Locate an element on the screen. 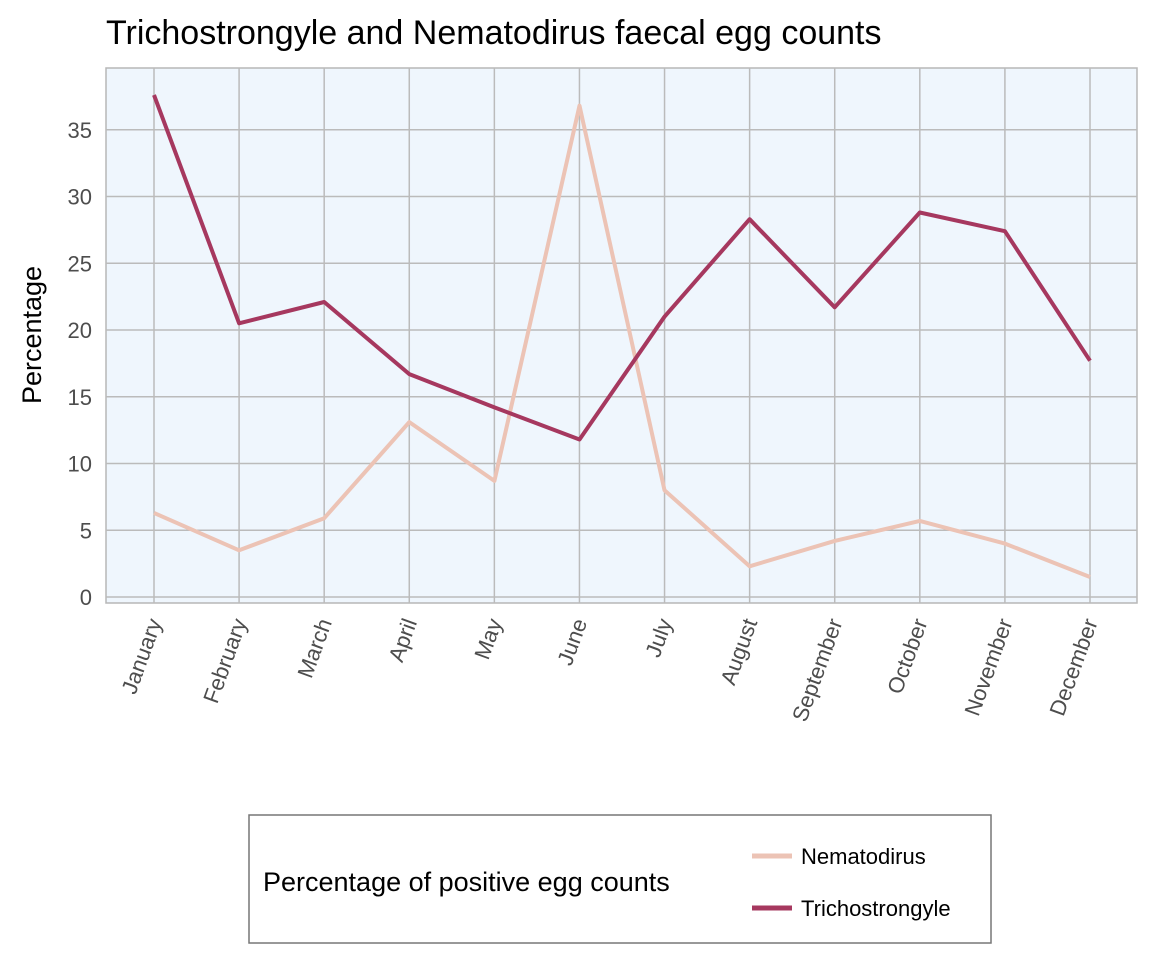 This screenshot has height=960, width=1152. y-tick-label-10: 10 is located at coordinates (80, 464).